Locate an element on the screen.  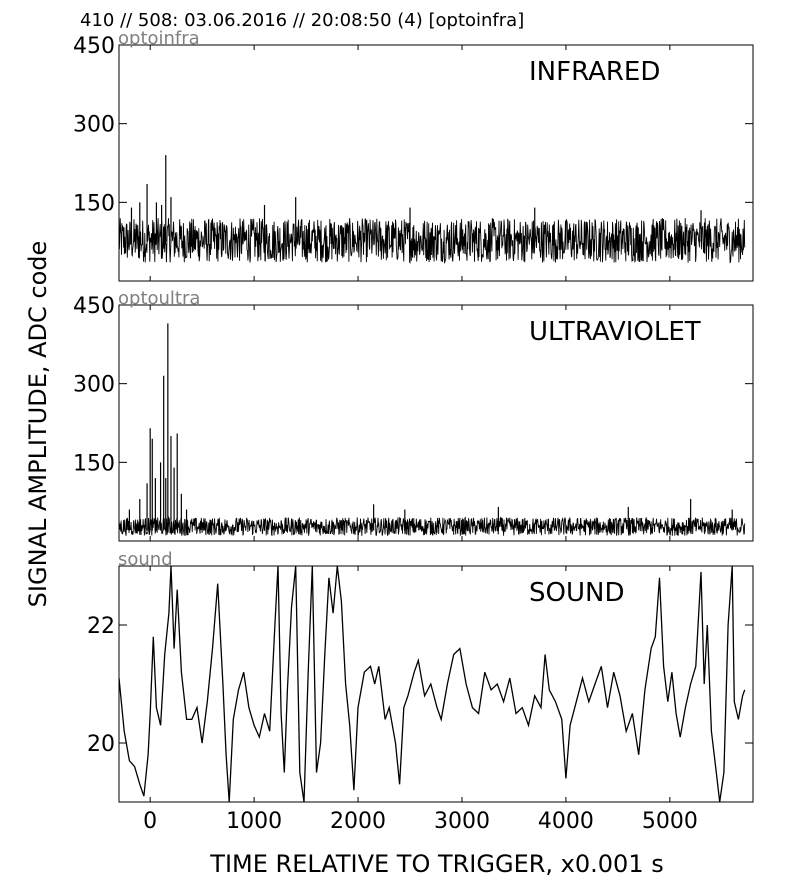
y-axis-label: SIGNAL AMPLITUDE, ADC code is located at coordinates (38, 424).